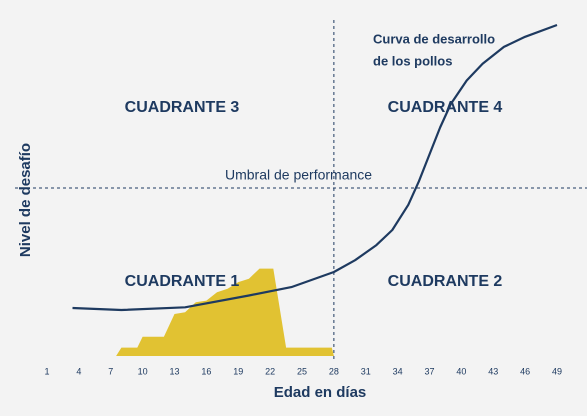 The height and width of the screenshot is (416, 587). What do you see at coordinates (445, 281) in the screenshot?
I see `quadrant-label: CUADRANTE 2` at bounding box center [445, 281].